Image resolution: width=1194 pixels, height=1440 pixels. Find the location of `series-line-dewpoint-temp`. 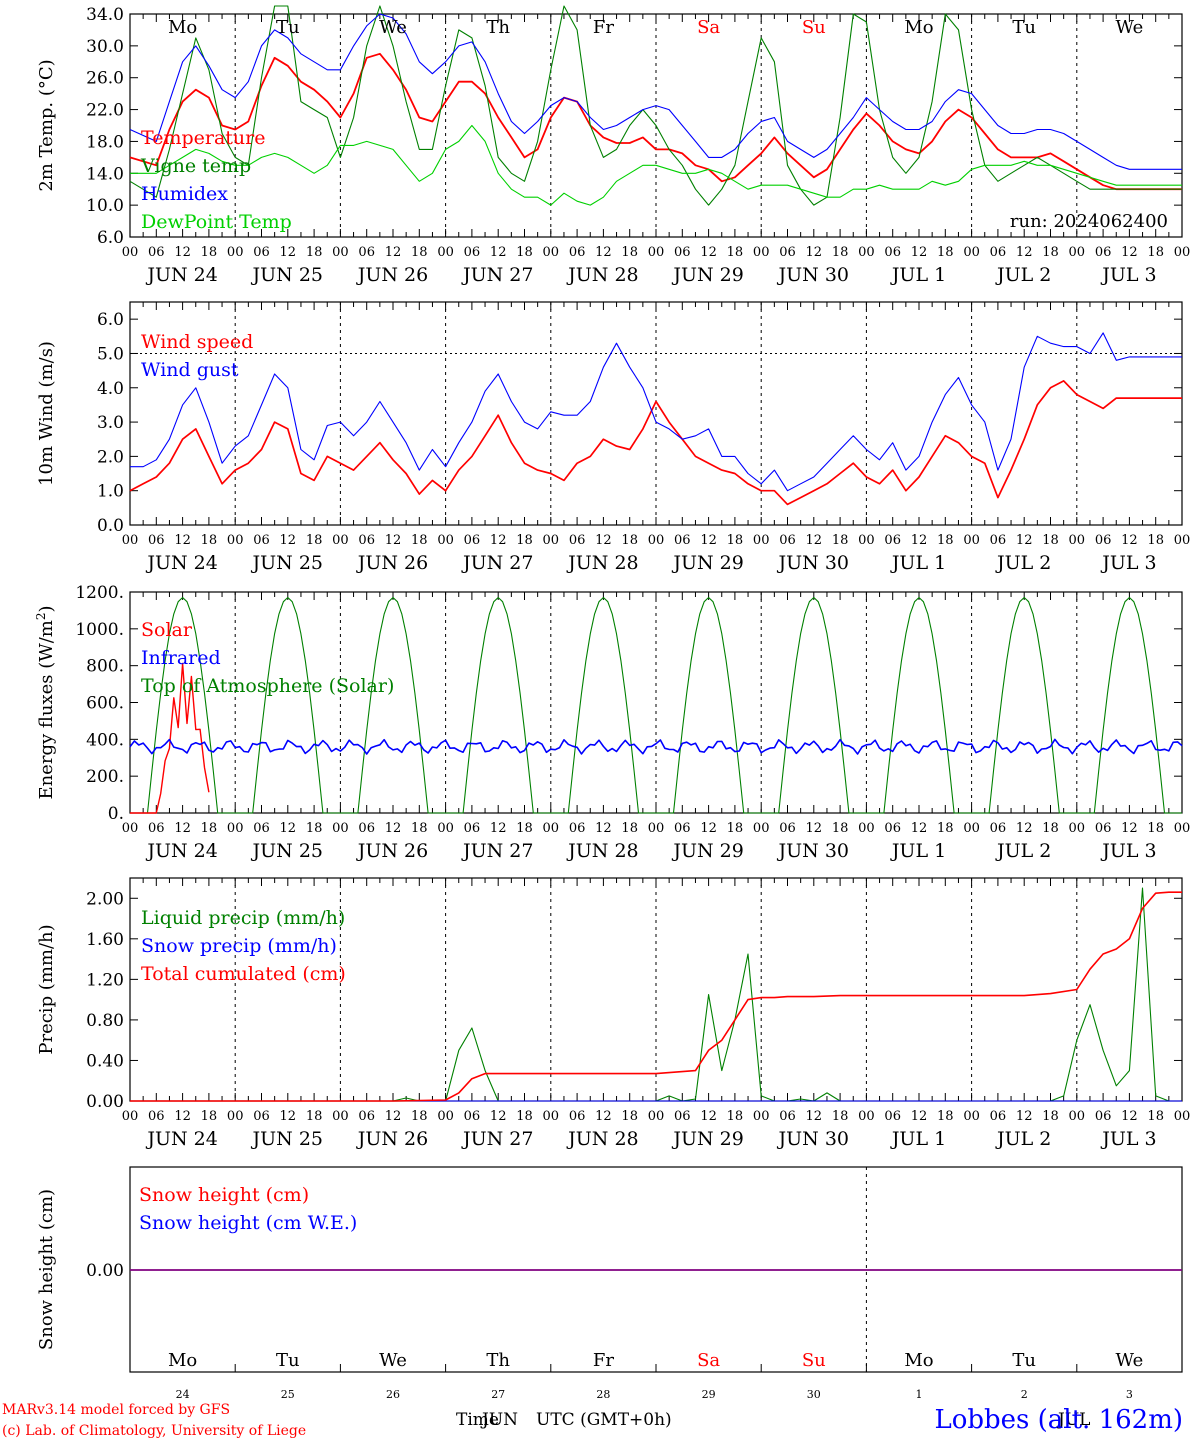

series-line-dewpoint-temp is located at coordinates (656, 165).